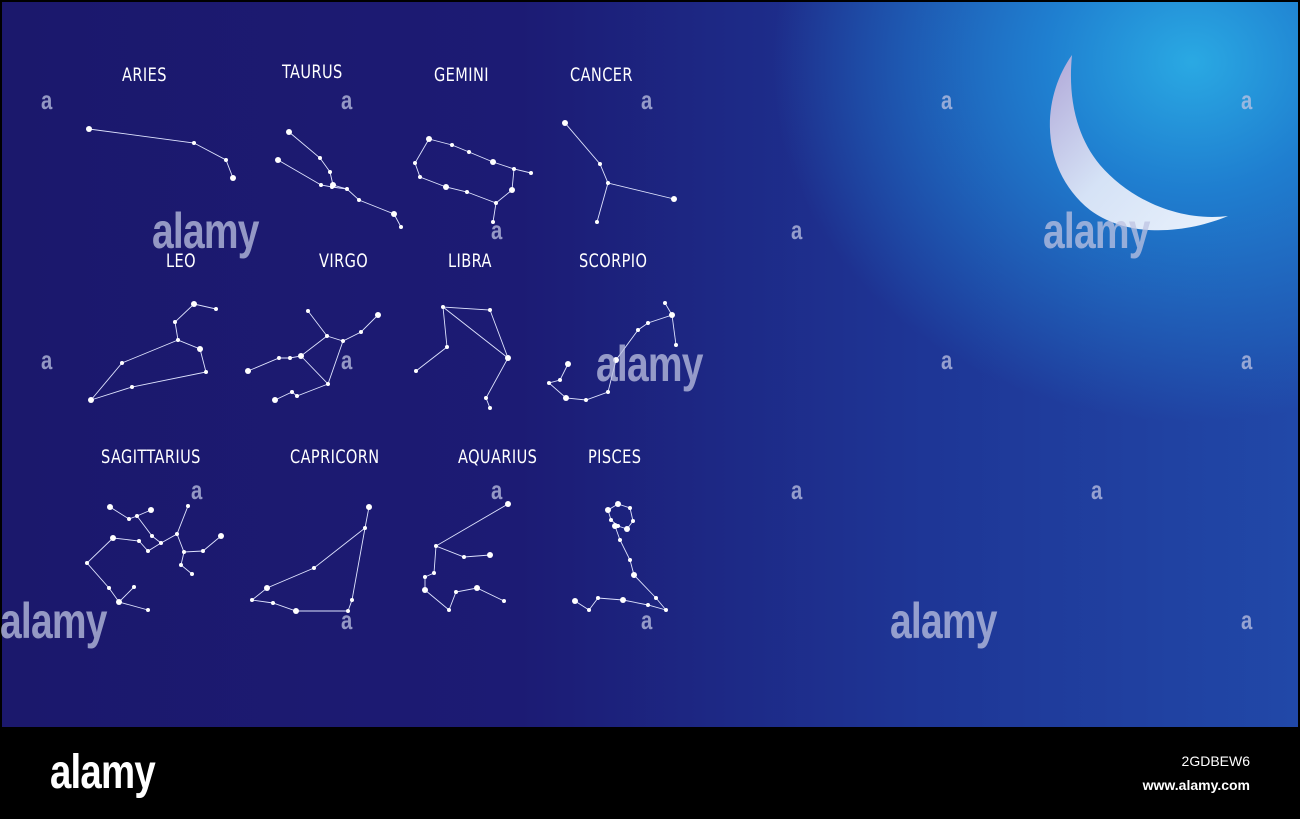 The width and height of the screenshot is (1300, 819). I want to click on label-cancer: CANCER, so click(601, 75).